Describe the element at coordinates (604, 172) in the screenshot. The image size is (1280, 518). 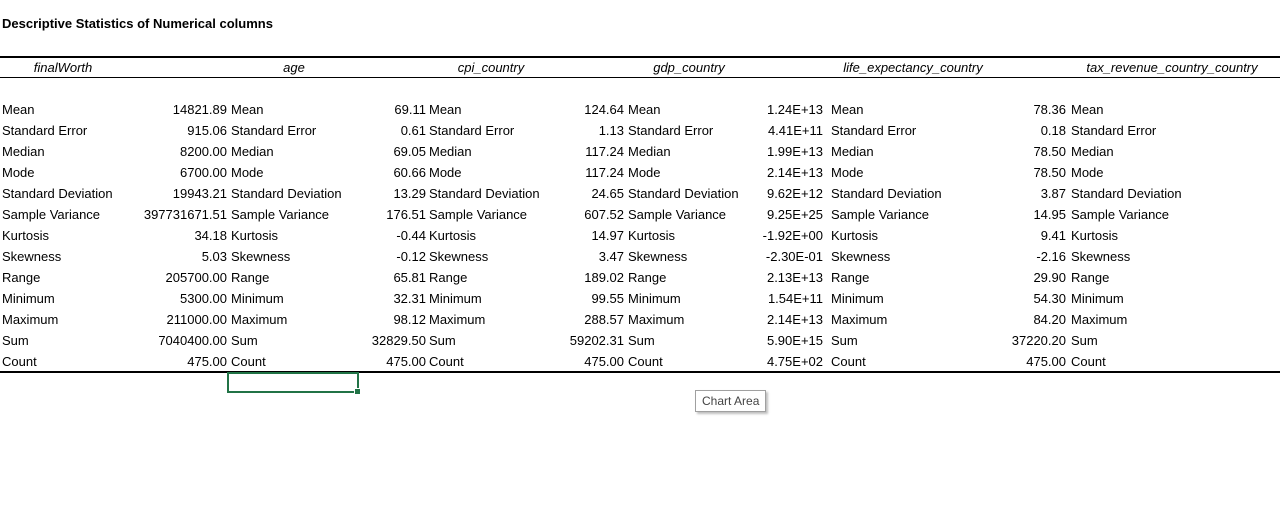
I see `stat-value: 117.24` at that location.